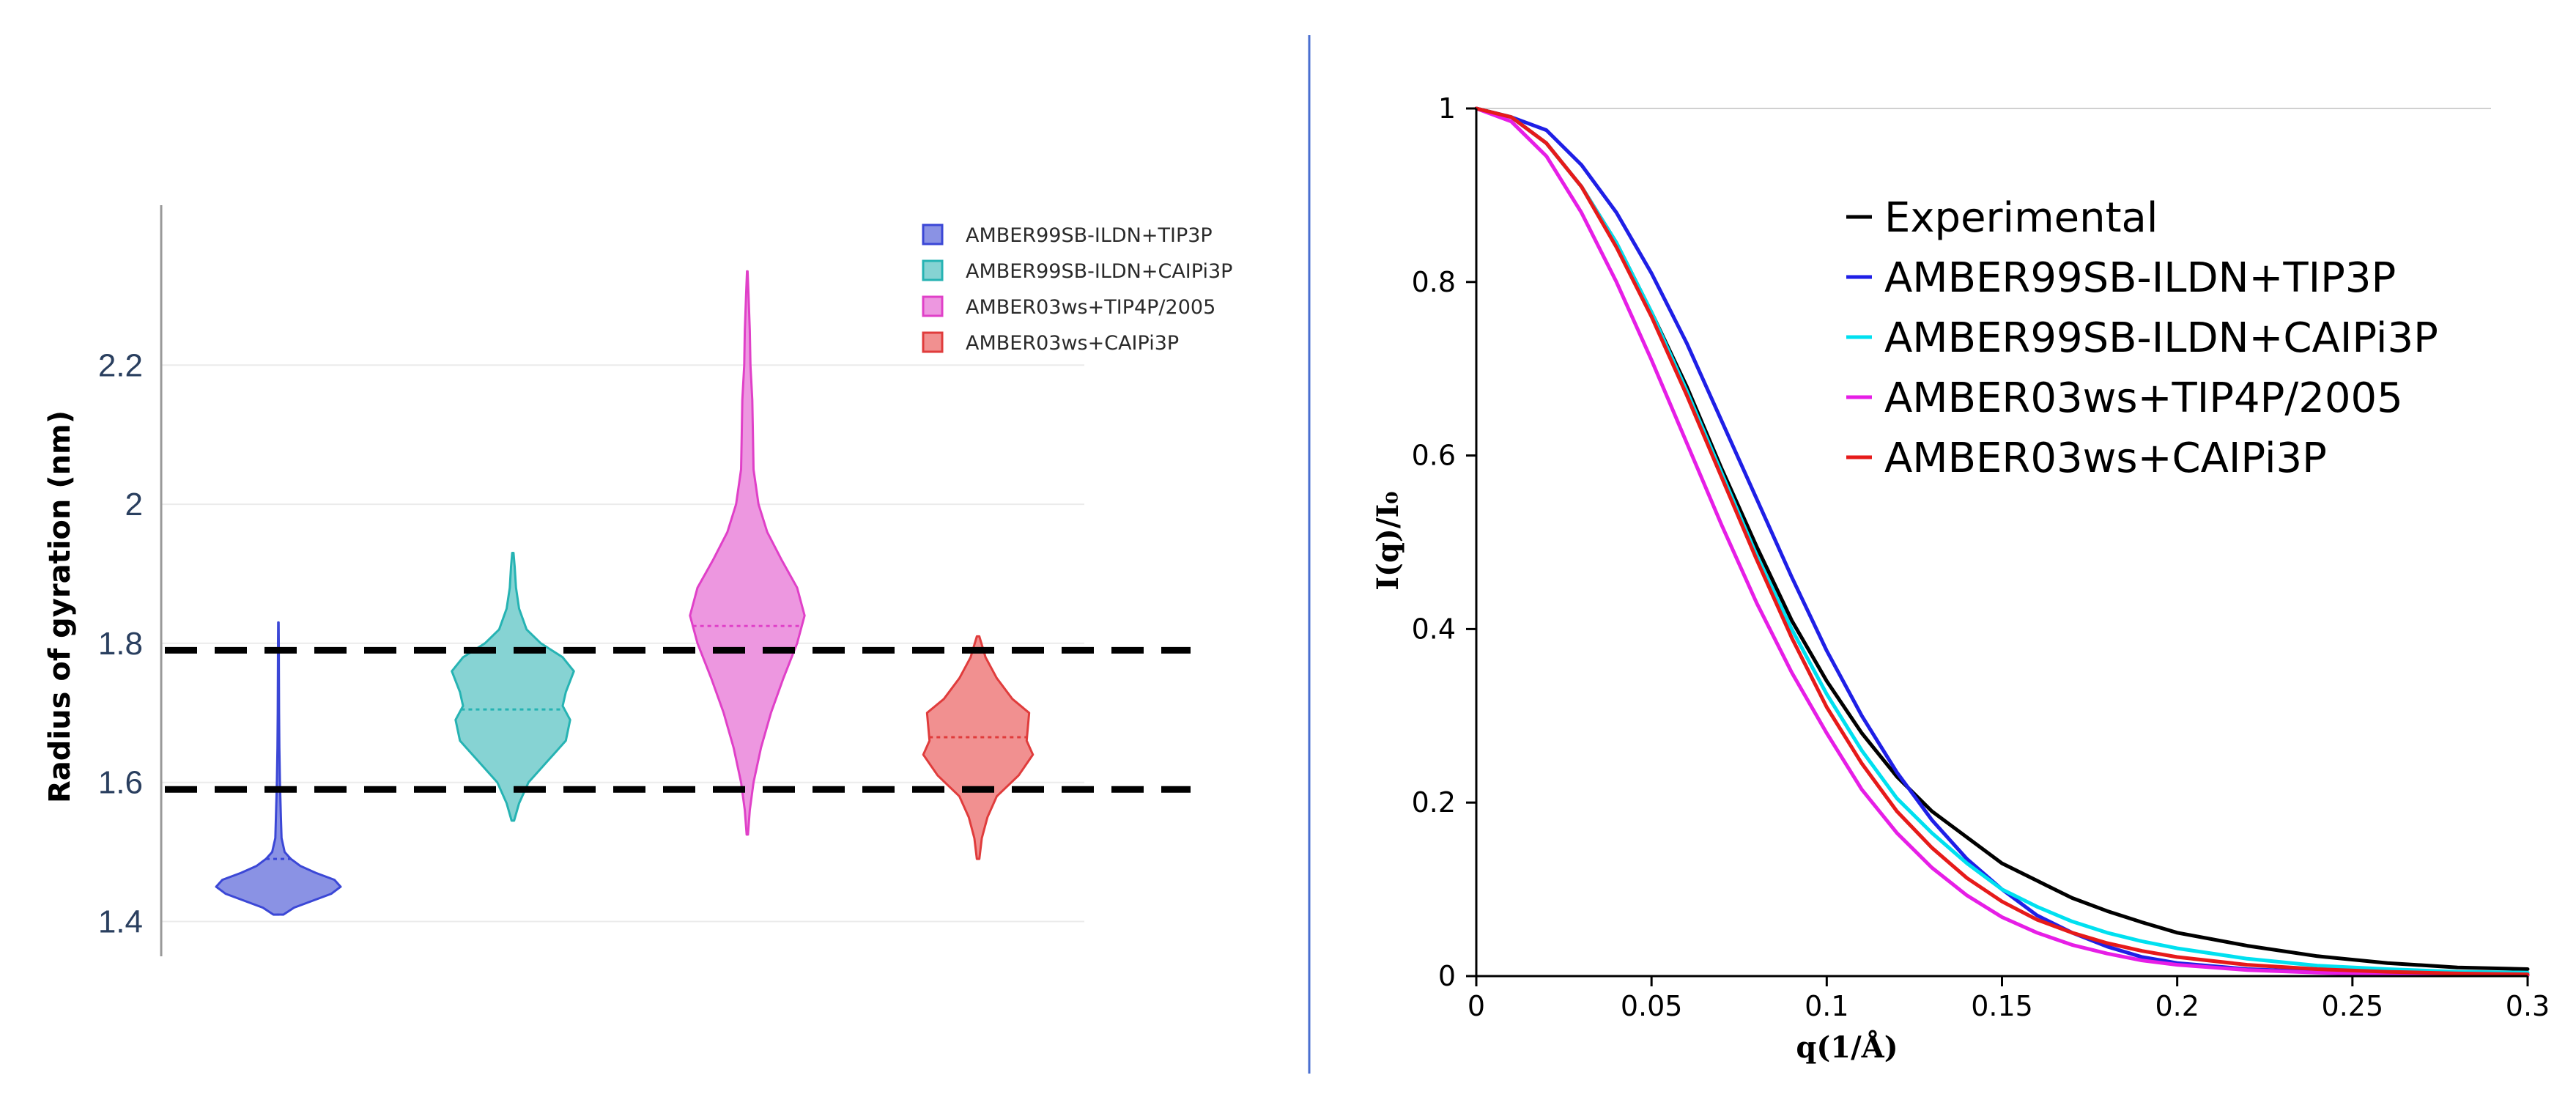 Image resolution: width=2576 pixels, height=1108 pixels. I want to click on violin-legend-label: AMBER03ws+TIP4P/2005, so click(1090, 307).